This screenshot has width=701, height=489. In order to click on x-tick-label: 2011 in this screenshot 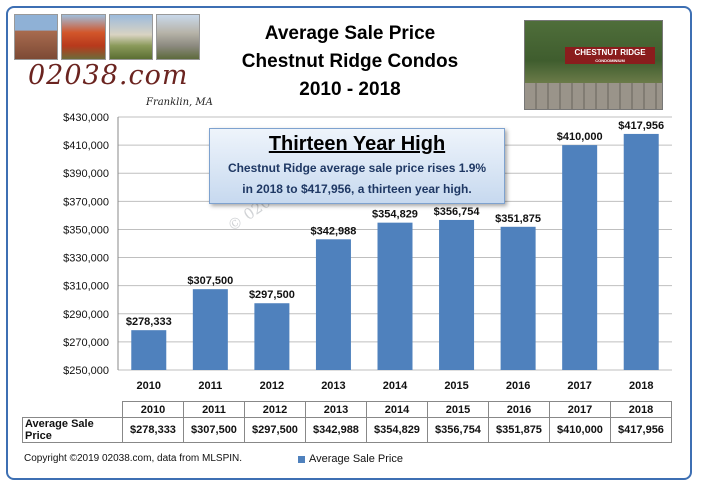, I will do `click(210, 386)`.